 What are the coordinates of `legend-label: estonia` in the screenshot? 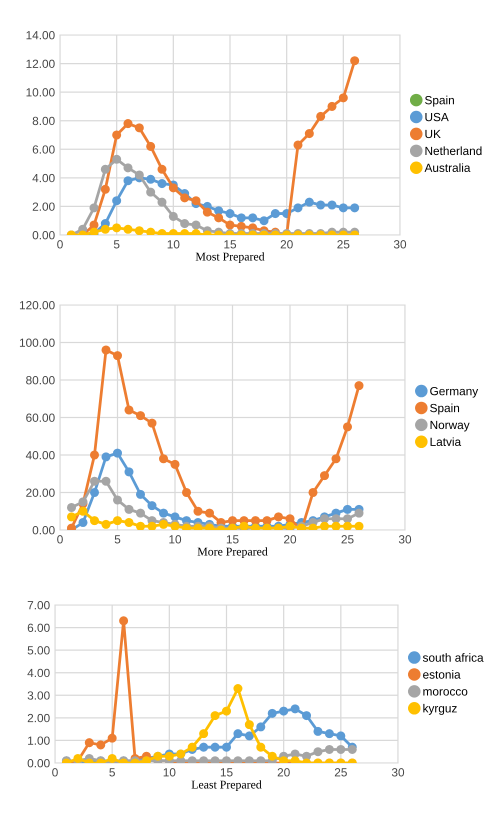 It's located at (442, 674).